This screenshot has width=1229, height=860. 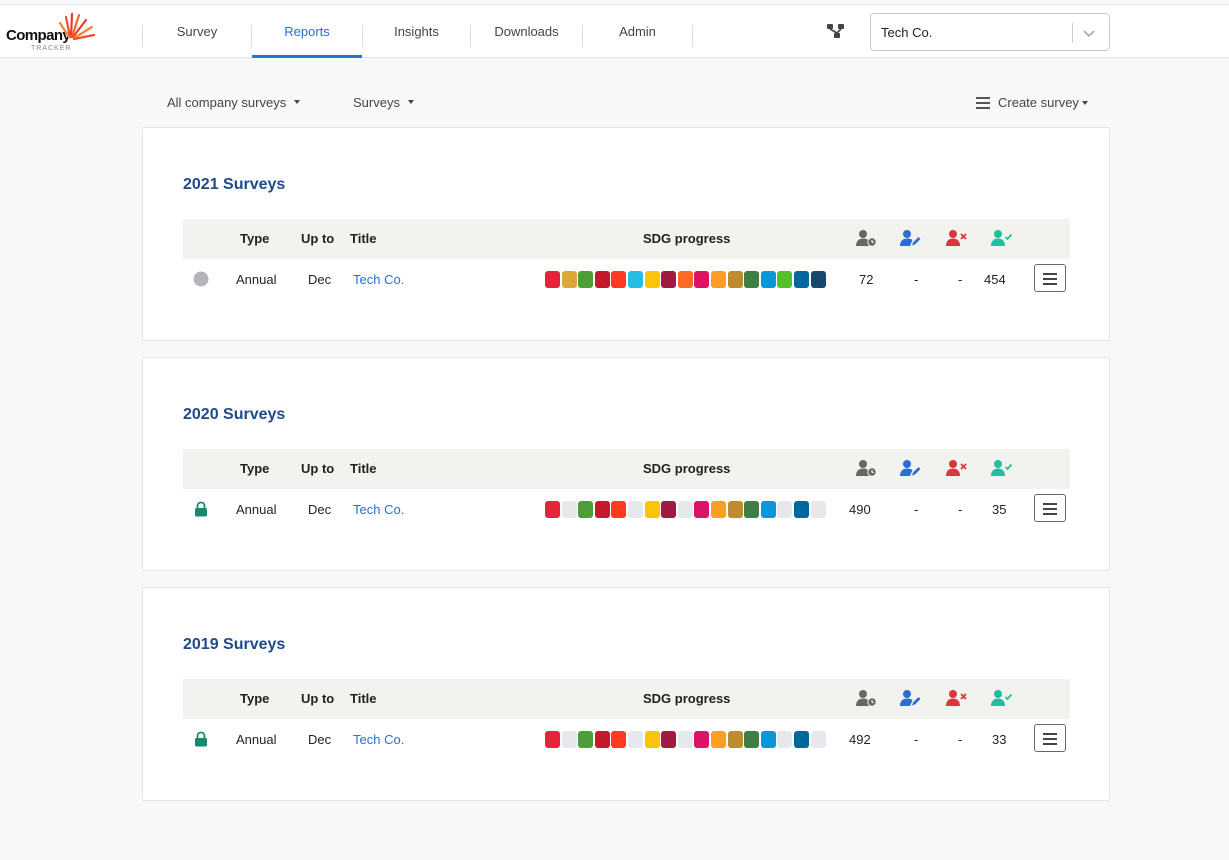 What do you see at coordinates (255, 238) in the screenshot?
I see `col-type: Type` at bounding box center [255, 238].